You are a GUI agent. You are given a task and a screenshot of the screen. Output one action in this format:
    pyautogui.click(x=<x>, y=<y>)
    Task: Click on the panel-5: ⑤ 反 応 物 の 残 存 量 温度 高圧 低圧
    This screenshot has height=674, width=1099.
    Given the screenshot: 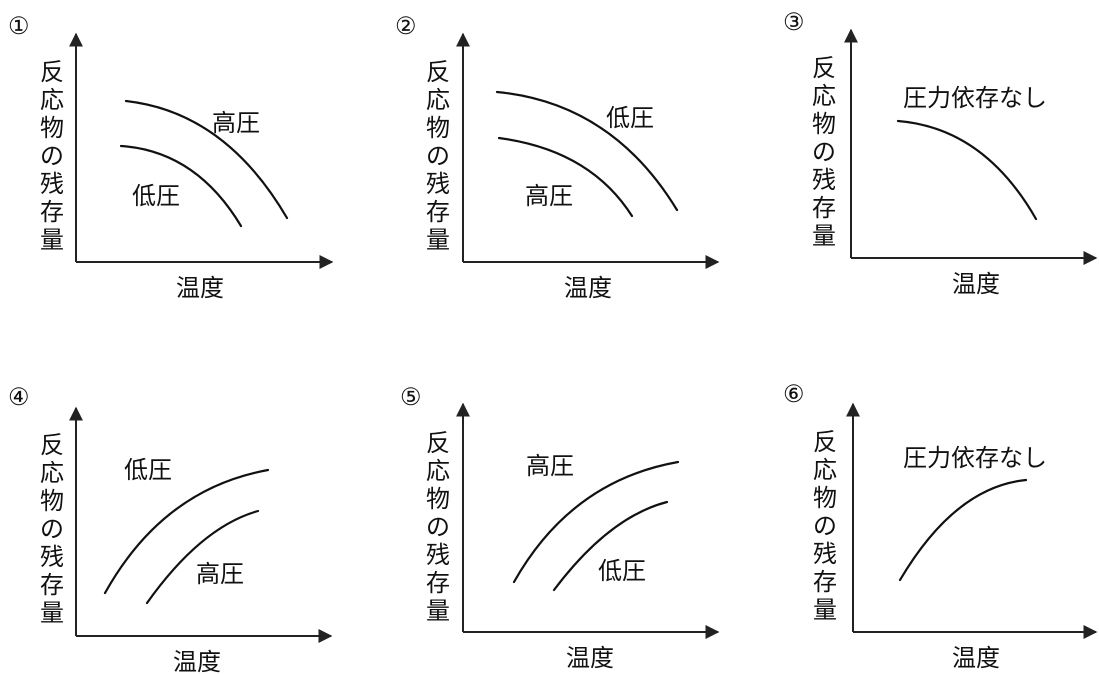 What is the action you would take?
    pyautogui.click(x=560, y=527)
    